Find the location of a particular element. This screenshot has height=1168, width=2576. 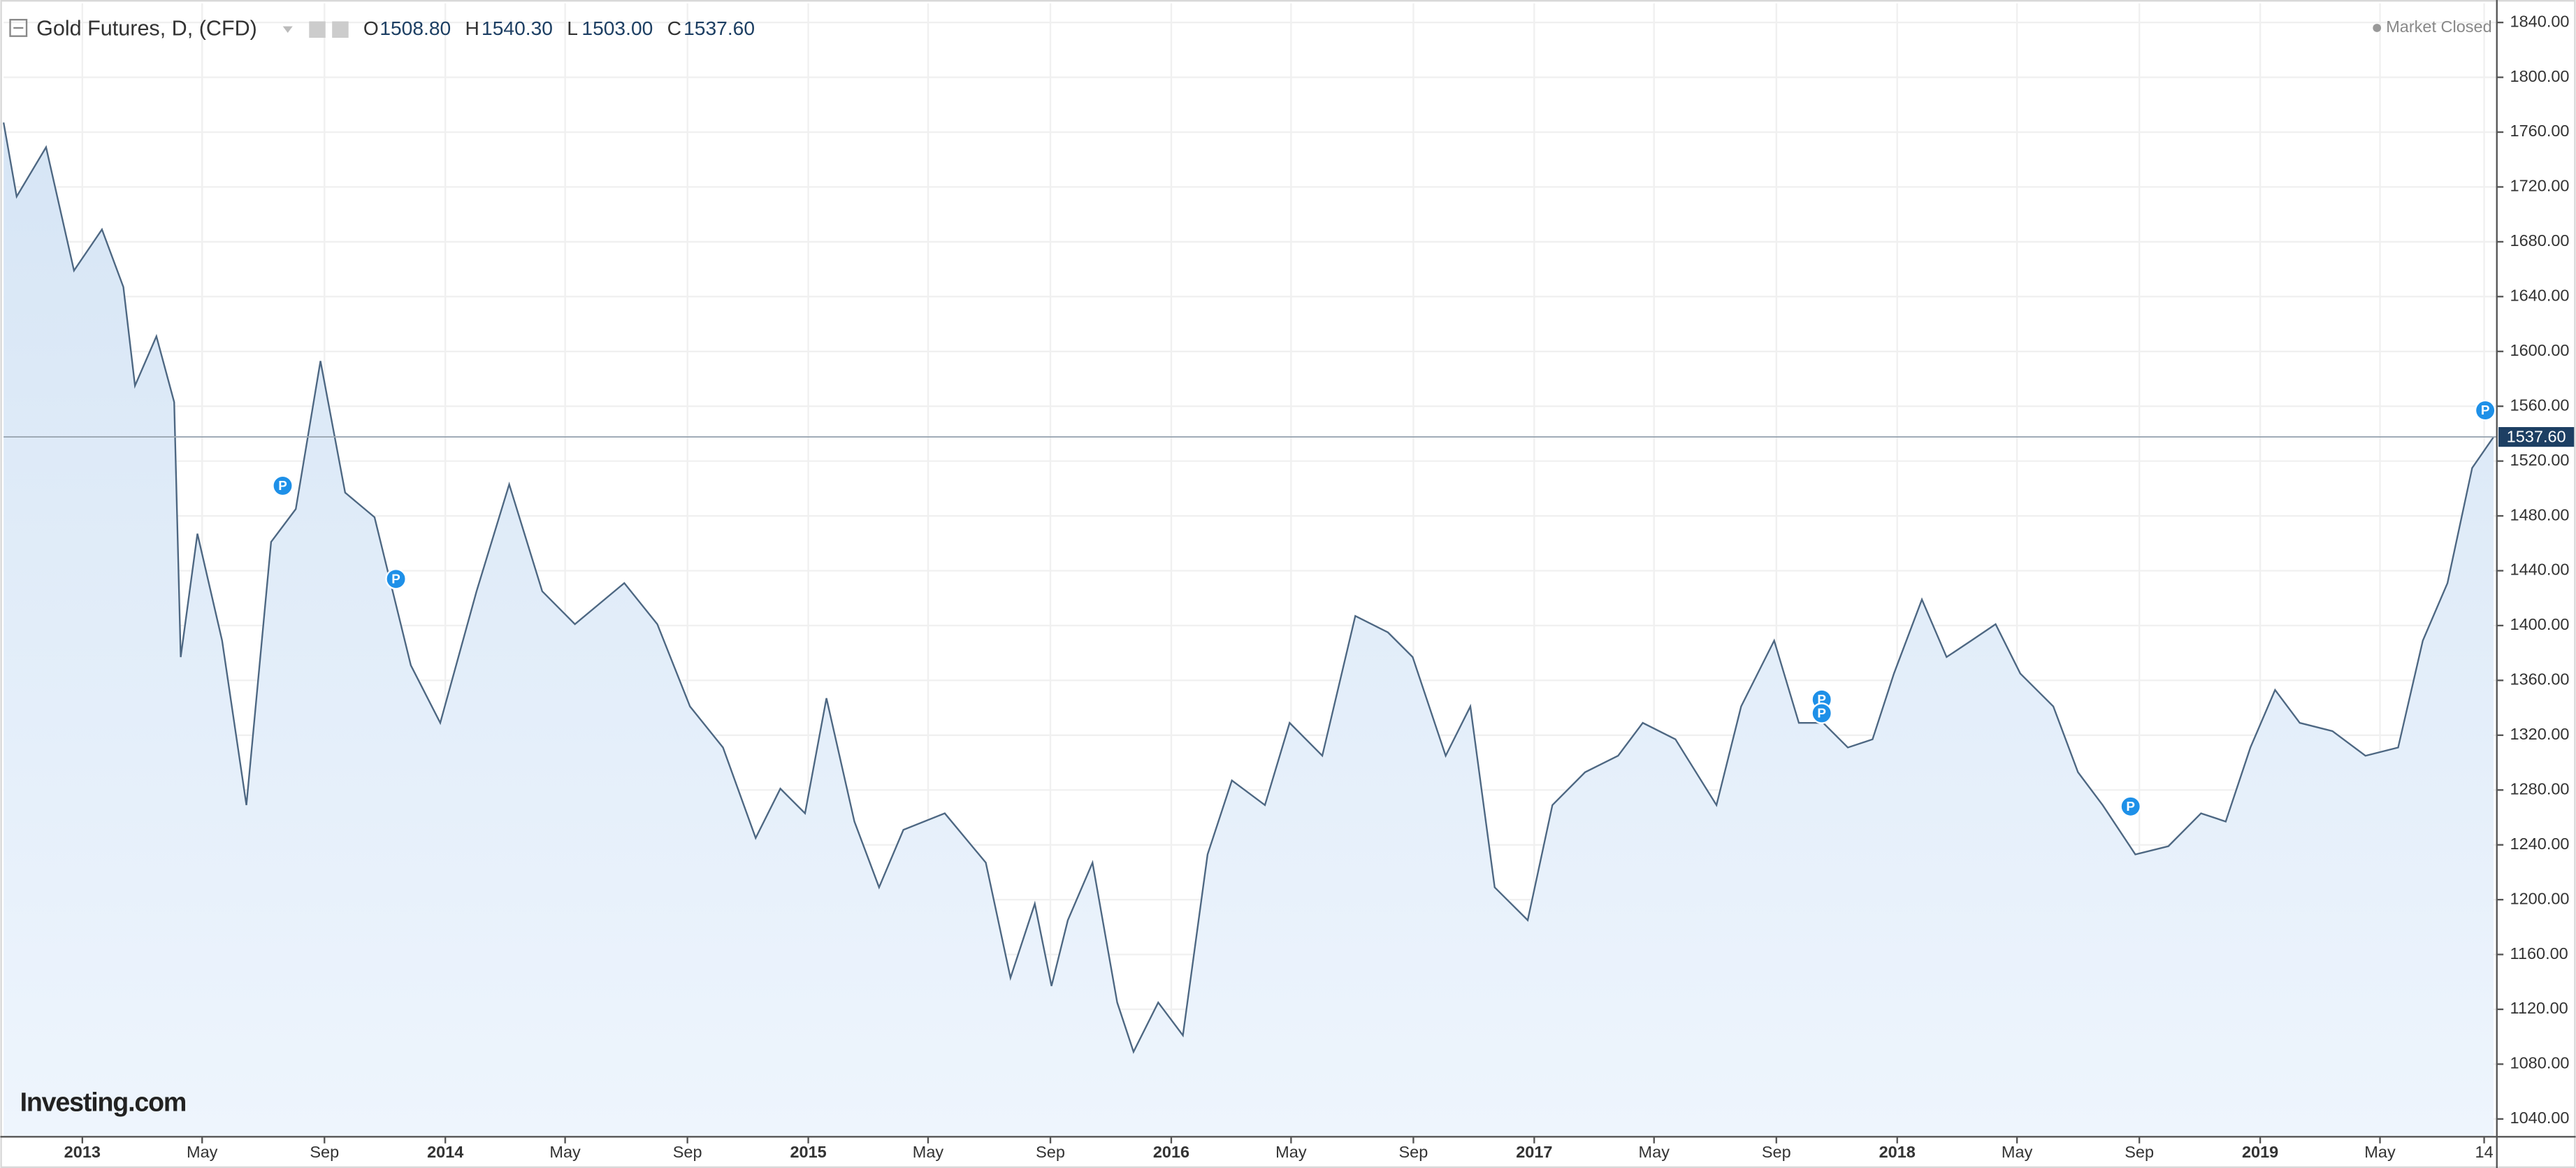

y-tick-label: 1840.00 is located at coordinates (2540, 21).